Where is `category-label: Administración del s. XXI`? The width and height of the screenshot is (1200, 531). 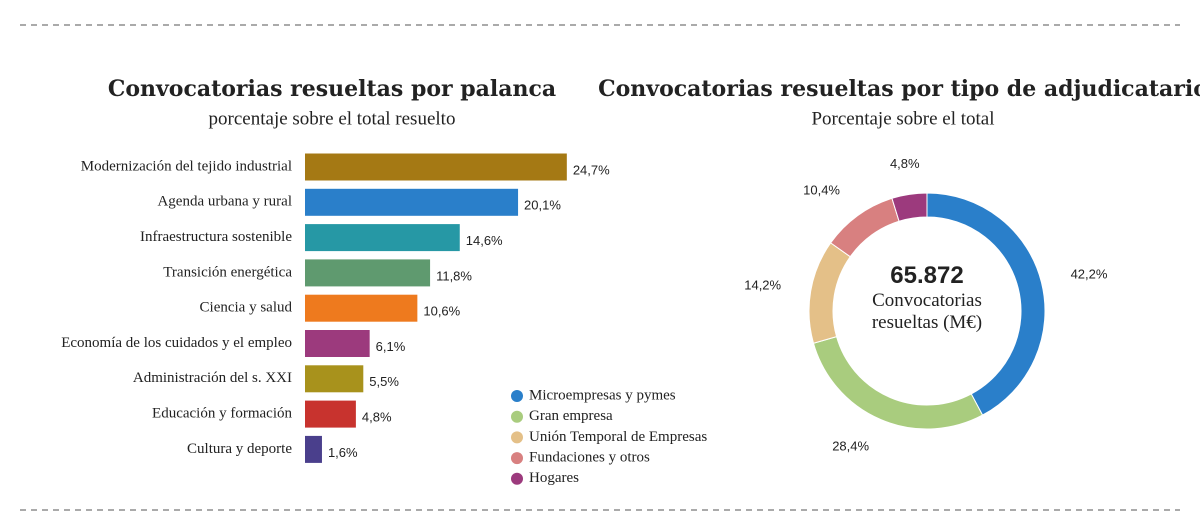 category-label: Administración del s. XXI is located at coordinates (212, 378).